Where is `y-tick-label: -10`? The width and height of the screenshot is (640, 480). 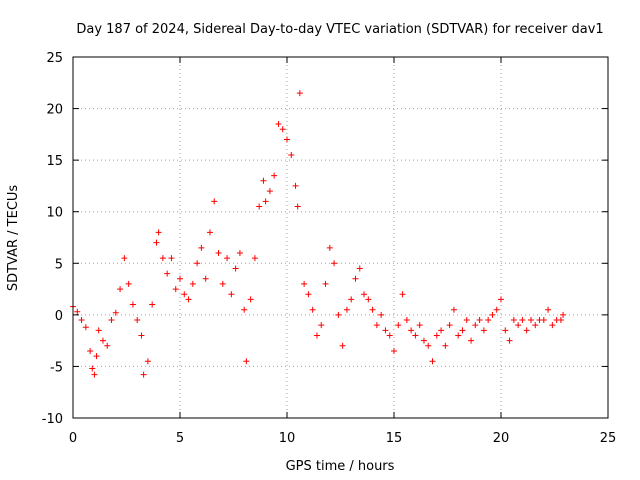 y-tick-label: -10 is located at coordinates (52, 419).